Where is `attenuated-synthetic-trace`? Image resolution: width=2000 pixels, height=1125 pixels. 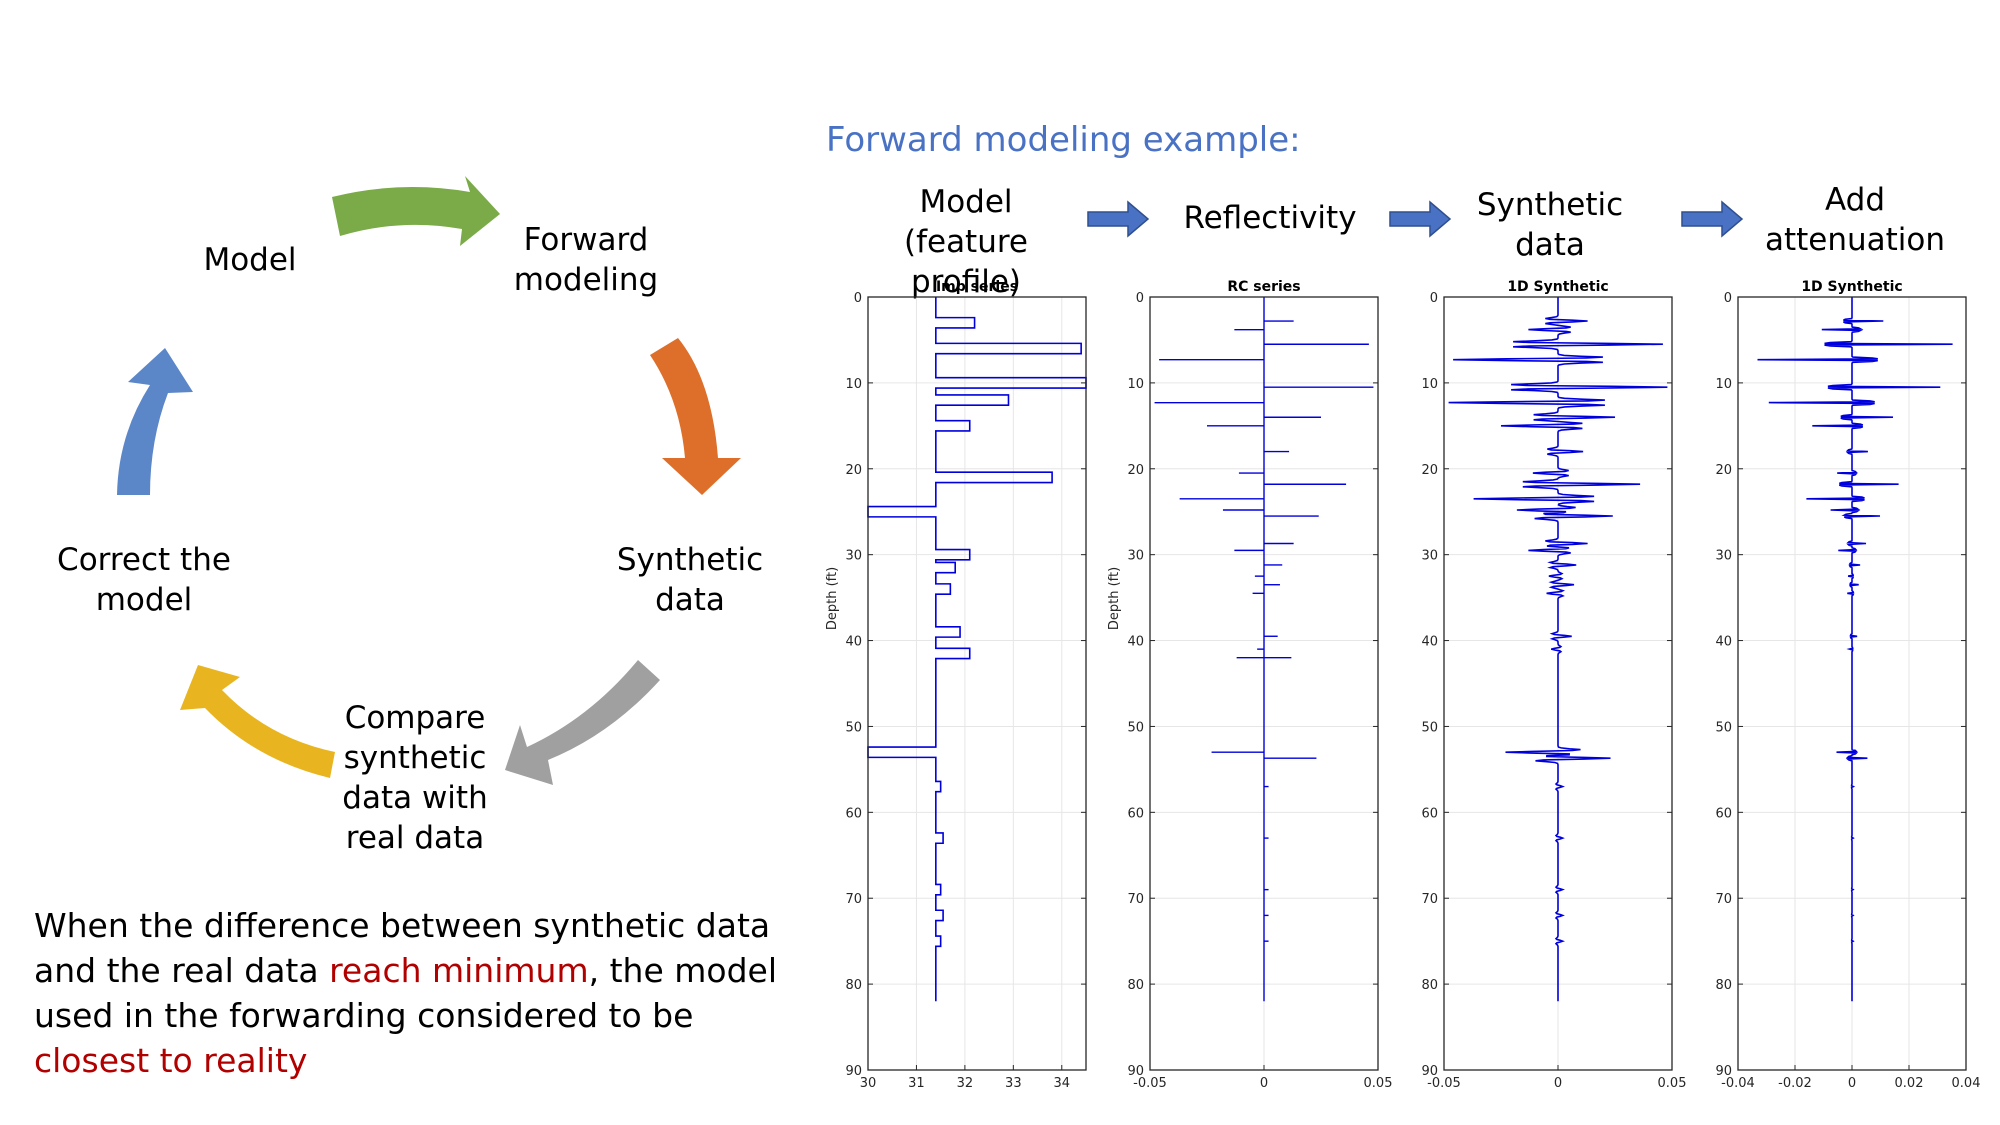 attenuated-synthetic-trace is located at coordinates (1855, 649).